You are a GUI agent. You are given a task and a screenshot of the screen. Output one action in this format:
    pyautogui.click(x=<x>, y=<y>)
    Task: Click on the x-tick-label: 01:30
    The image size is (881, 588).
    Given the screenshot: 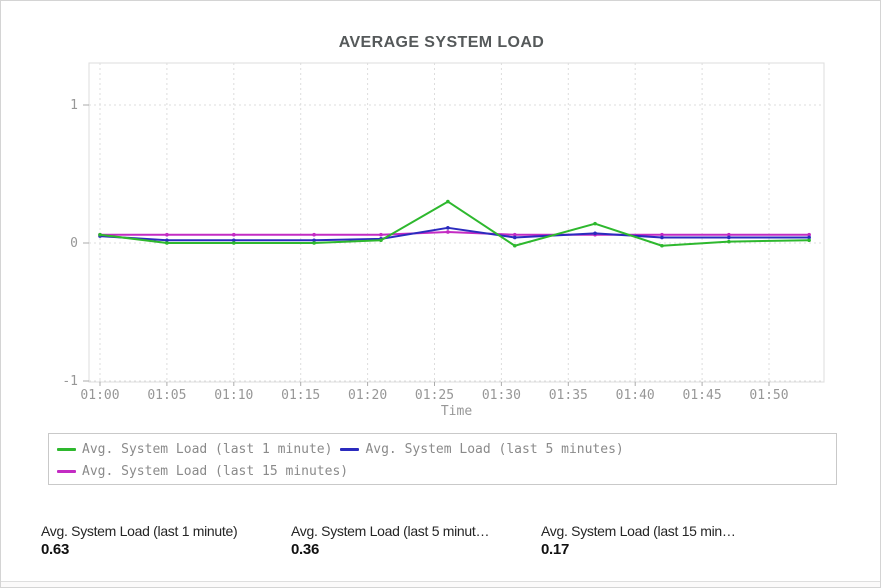 What is the action you would take?
    pyautogui.click(x=501, y=395)
    